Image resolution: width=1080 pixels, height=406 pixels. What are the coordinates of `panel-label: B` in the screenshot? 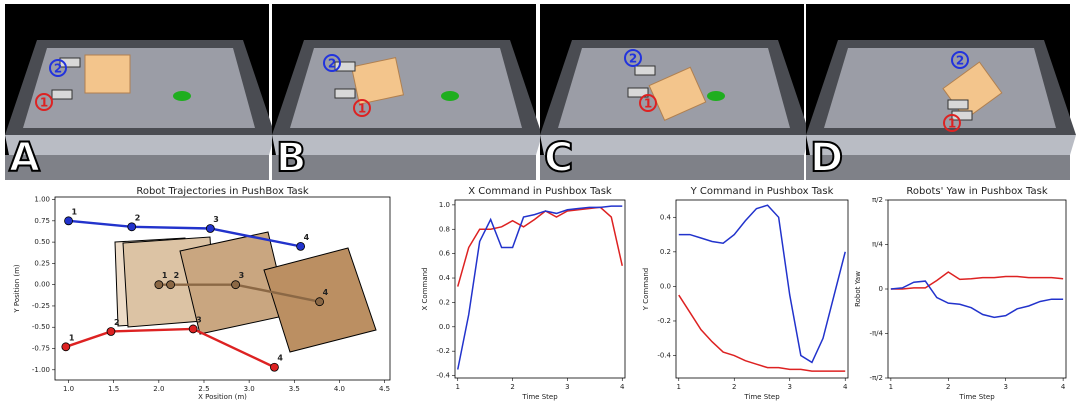 It's located at (291, 158).